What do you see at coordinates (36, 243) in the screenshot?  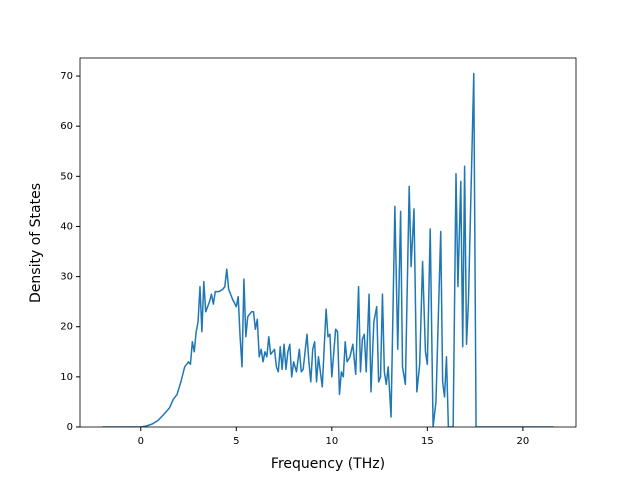 I see `y-axis-label: Density of States` at bounding box center [36, 243].